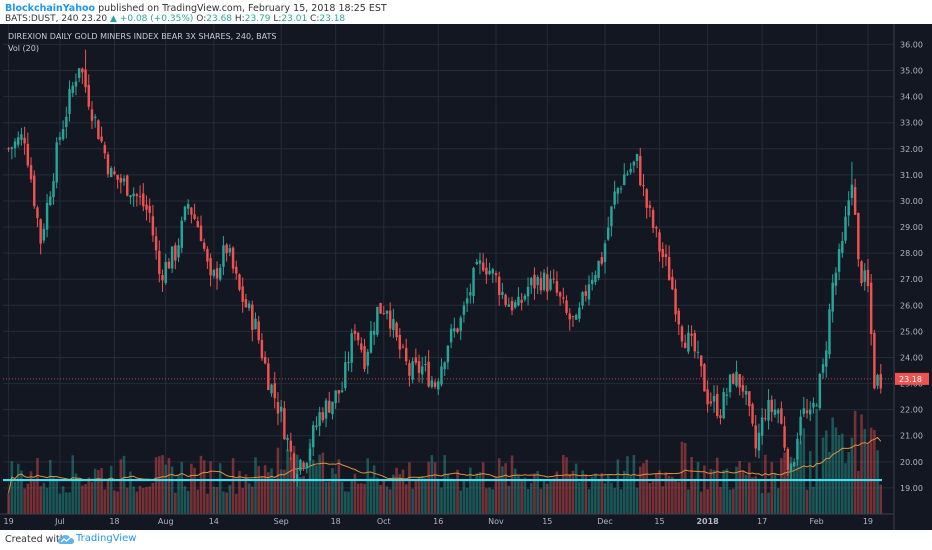 The width and height of the screenshot is (932, 550). I want to click on author-link: BlockchainYahoo, so click(50, 8).